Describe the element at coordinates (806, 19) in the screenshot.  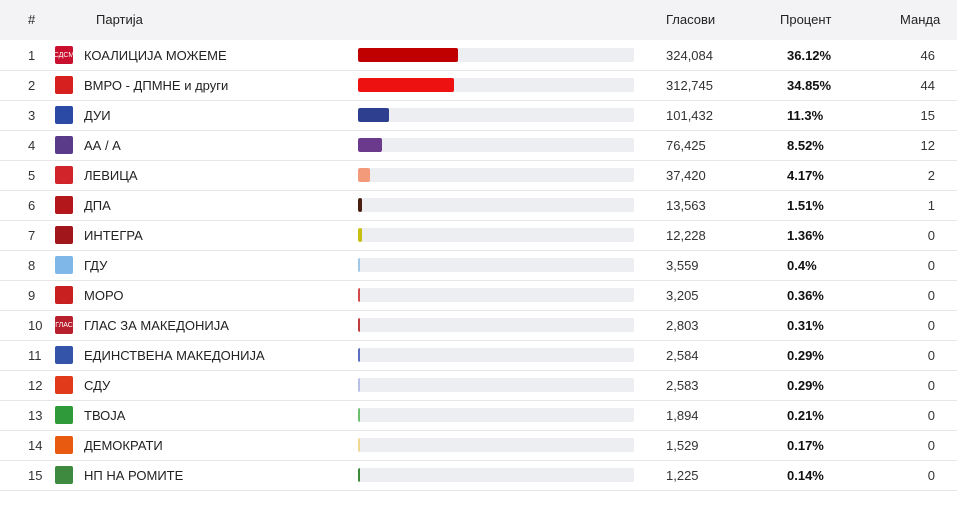
I see `header-percent: Процент` at that location.